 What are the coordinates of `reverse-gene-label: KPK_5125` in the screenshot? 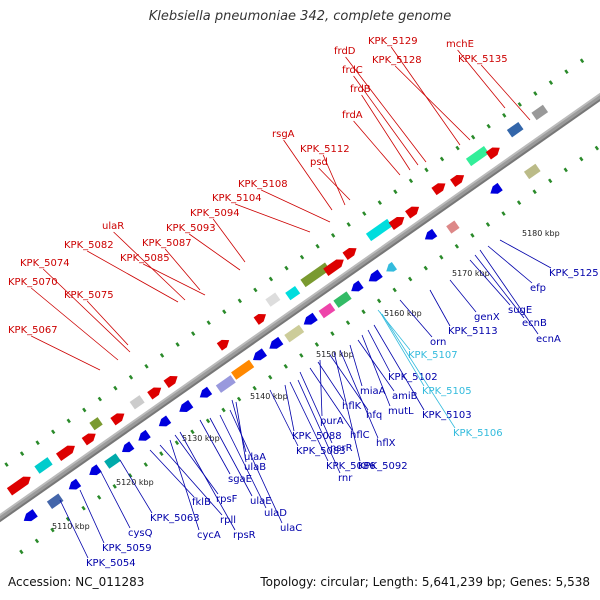 It's located at (574, 273).